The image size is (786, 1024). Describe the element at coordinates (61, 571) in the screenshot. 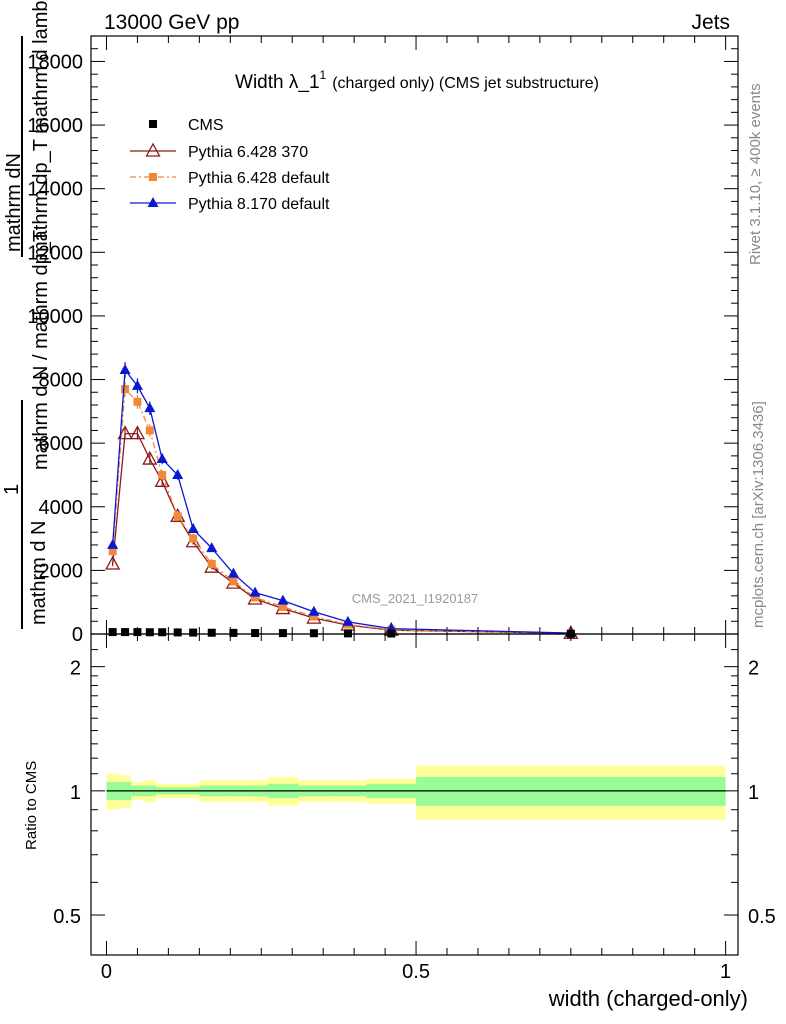

I see `main-y-tick-label: 2000` at that location.